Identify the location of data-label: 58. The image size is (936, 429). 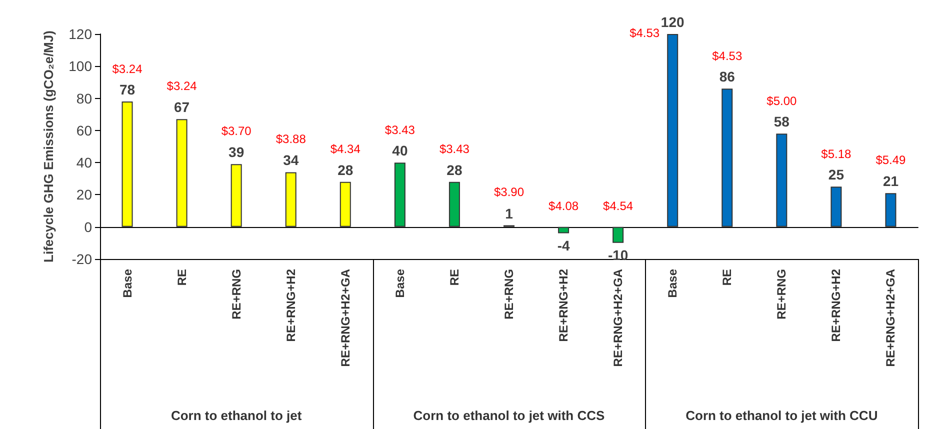
(782, 122).